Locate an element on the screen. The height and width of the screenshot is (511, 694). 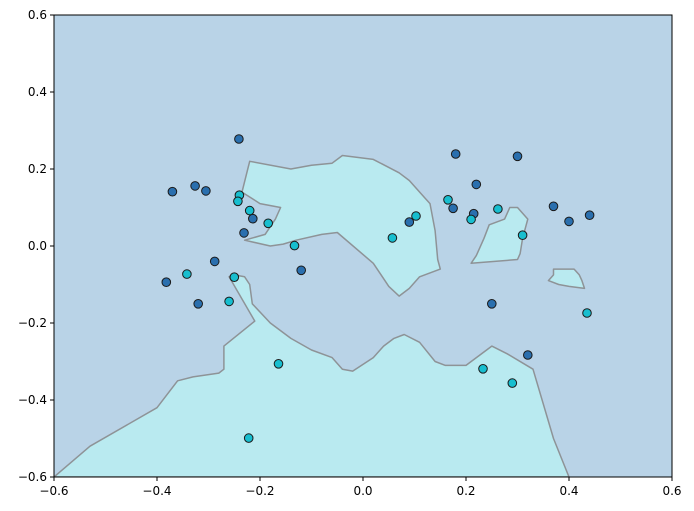
x-tick-label: −0.6 is located at coordinates (53, 491).